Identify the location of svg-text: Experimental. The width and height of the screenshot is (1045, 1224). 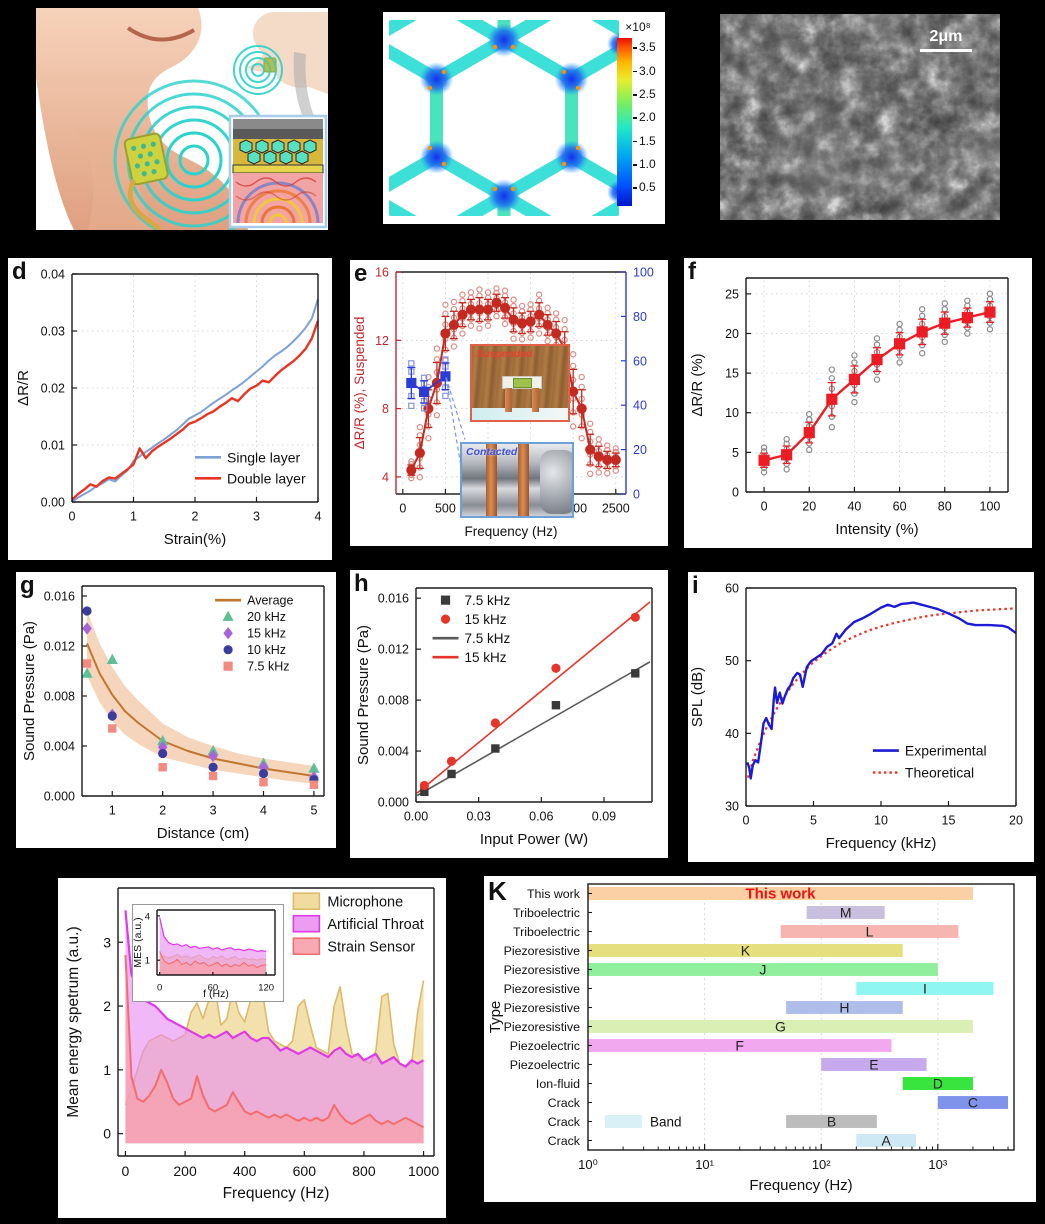
(946, 751).